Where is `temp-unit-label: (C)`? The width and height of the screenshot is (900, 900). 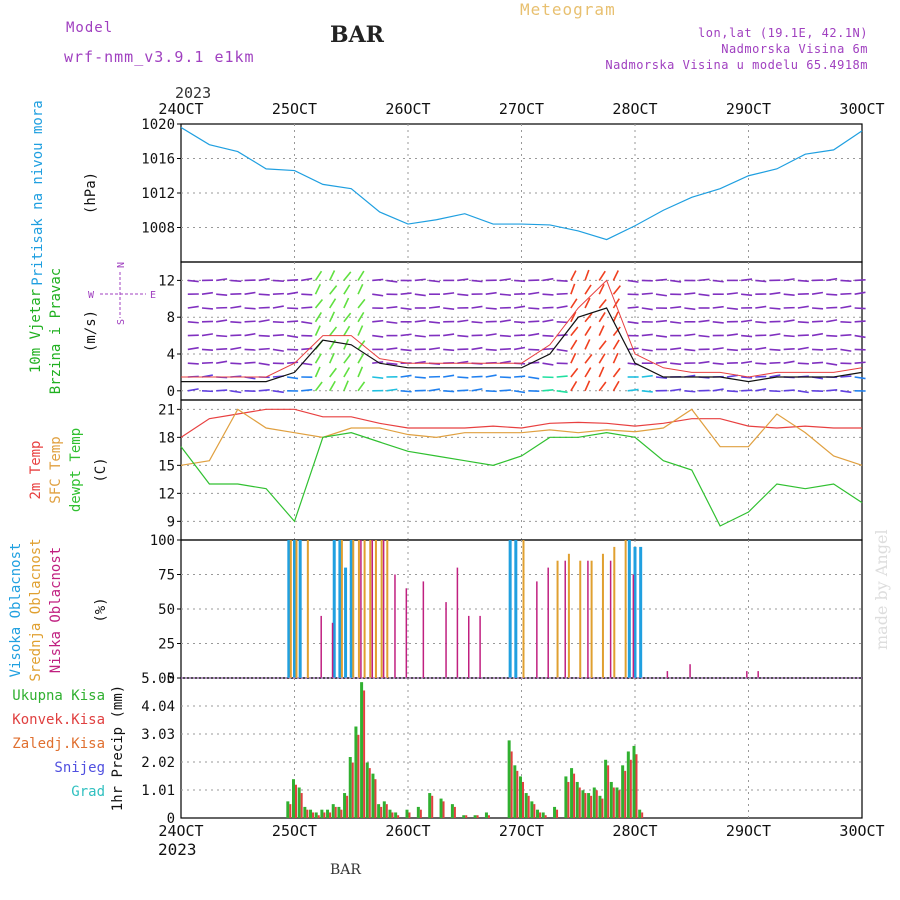
temp-unit-label: (C) is located at coordinates (101, 469).